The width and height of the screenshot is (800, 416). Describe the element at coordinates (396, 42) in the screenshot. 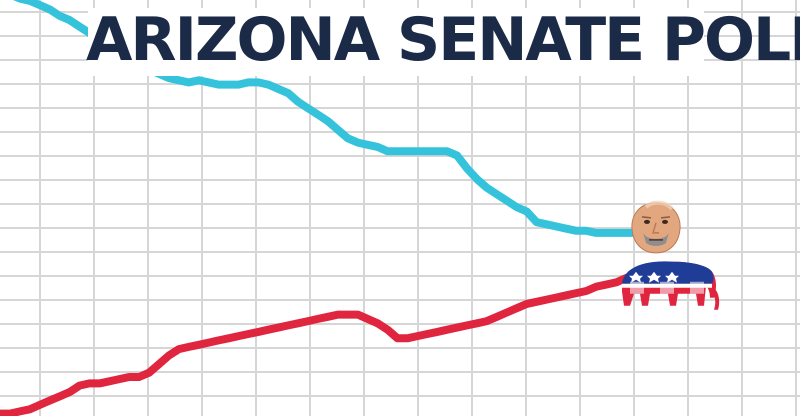

I see `title-backdrop` at that location.